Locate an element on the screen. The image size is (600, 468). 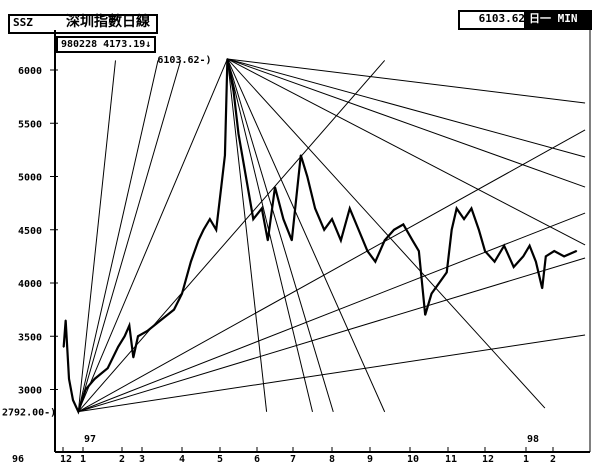
y-tick-label: 5500 is located at coordinates (30, 124).